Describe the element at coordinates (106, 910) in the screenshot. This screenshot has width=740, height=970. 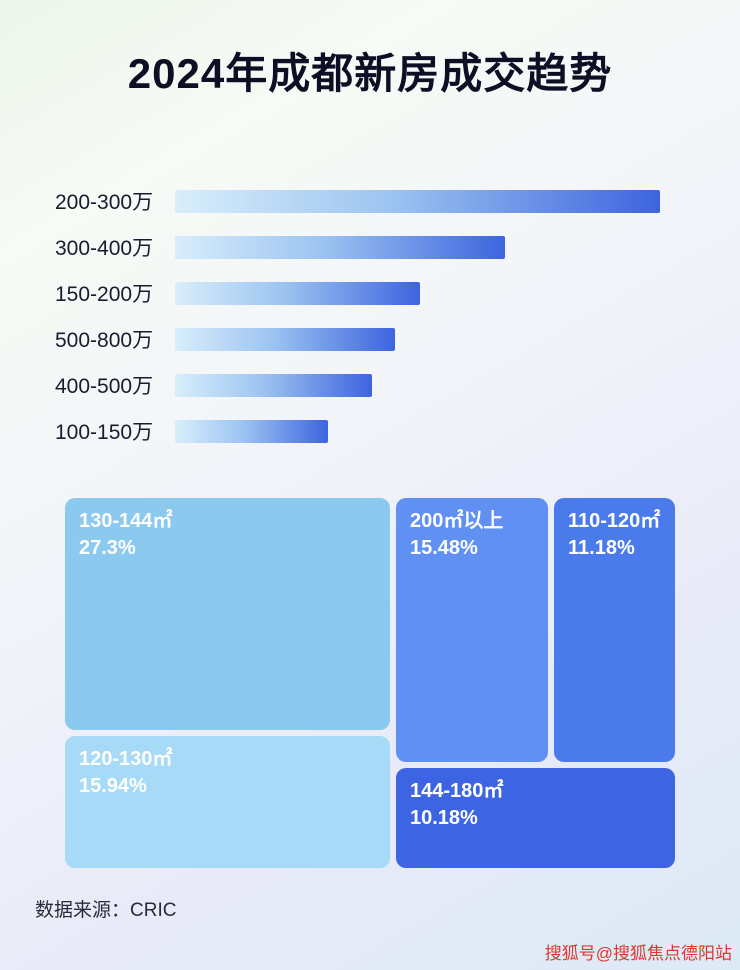
I see `data-source-note: 数据来源：CRIC` at that location.